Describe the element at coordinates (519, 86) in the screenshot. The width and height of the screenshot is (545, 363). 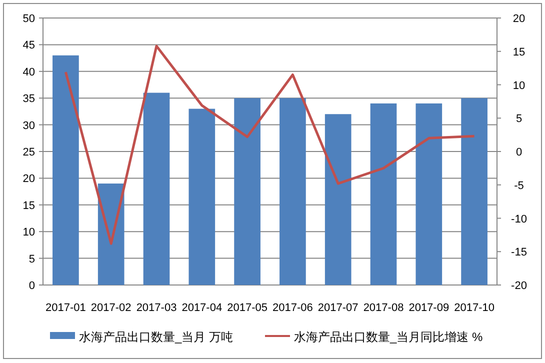
I see `y2-tick-label: 10` at that location.